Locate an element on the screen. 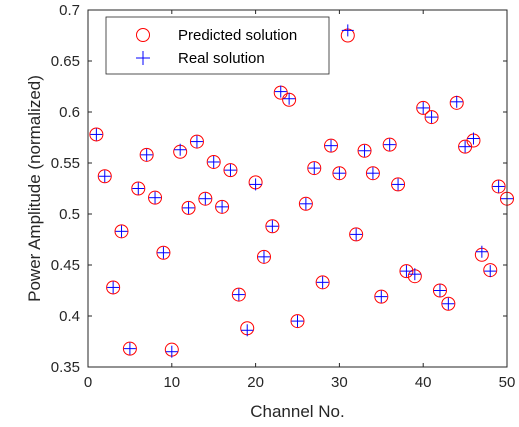 The width and height of the screenshot is (519, 427). x-tick-label: 30 is located at coordinates (339, 382).